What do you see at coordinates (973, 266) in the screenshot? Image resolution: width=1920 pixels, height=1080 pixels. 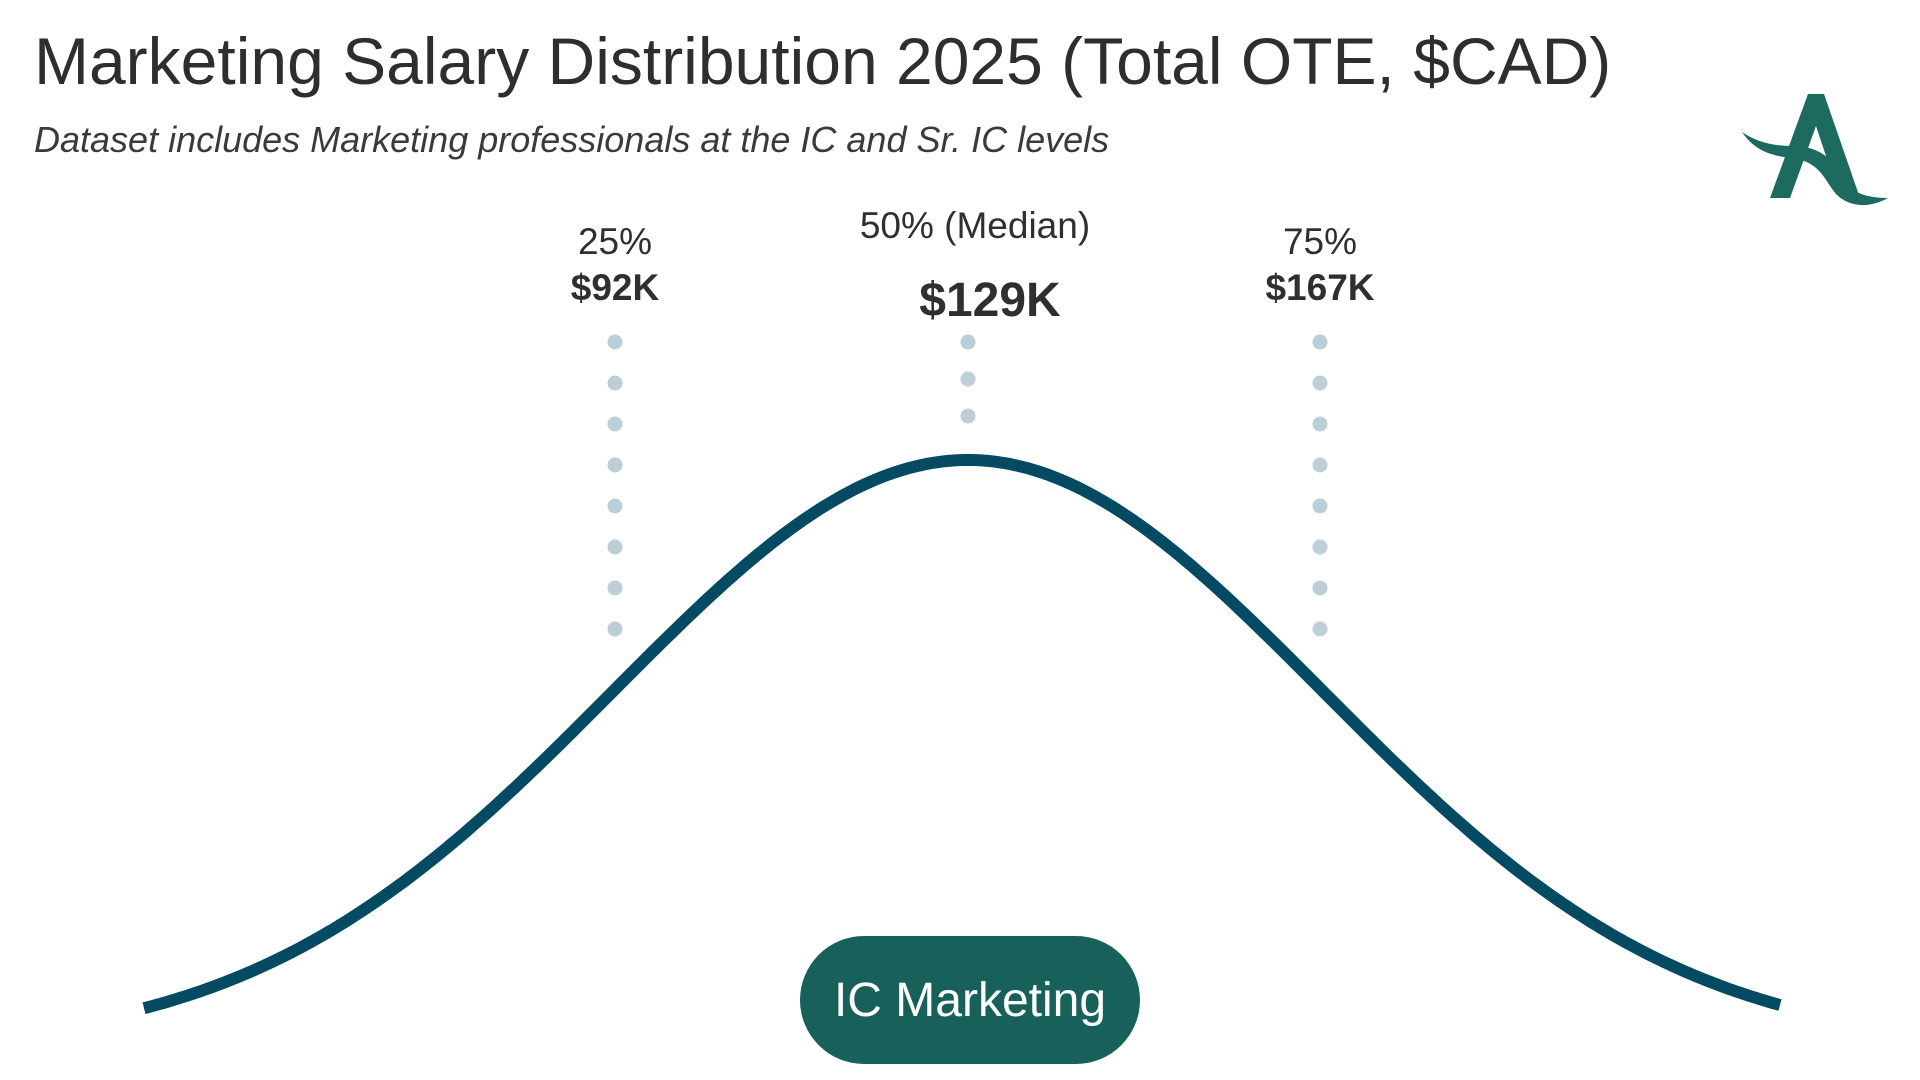 I see `percentile-labels: 25% $92K 50% (Median) $129K 75% $167K` at bounding box center [973, 266].